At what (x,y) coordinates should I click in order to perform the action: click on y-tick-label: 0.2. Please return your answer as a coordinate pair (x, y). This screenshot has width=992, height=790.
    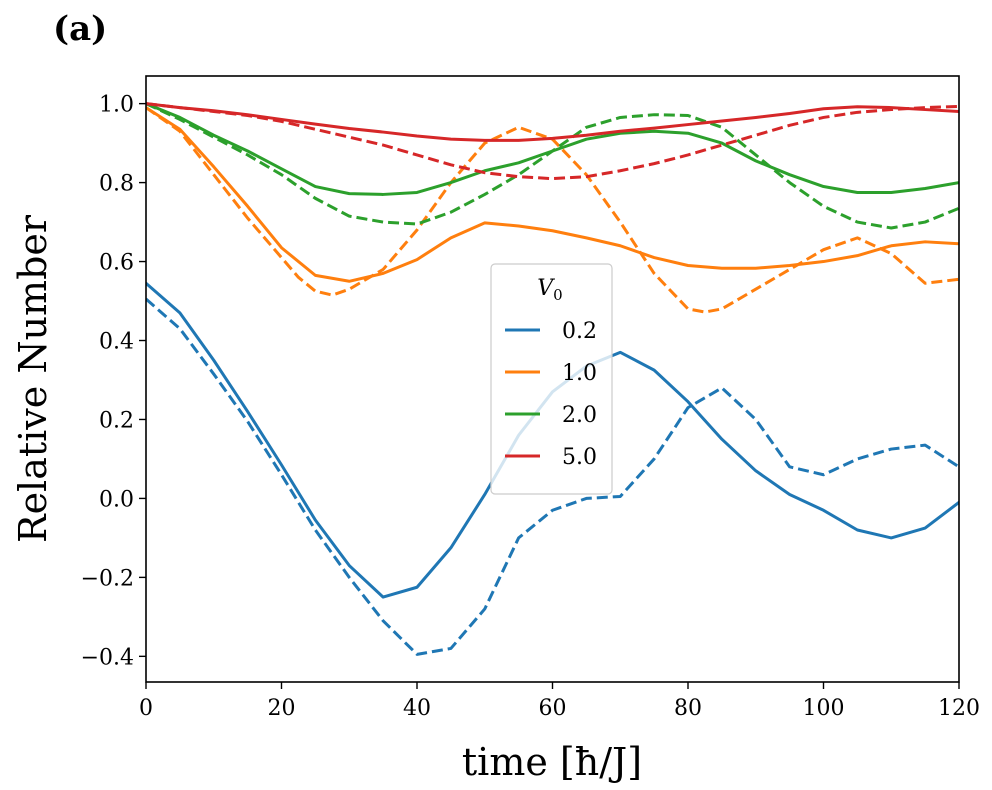
    Looking at the image, I should click on (116, 420).